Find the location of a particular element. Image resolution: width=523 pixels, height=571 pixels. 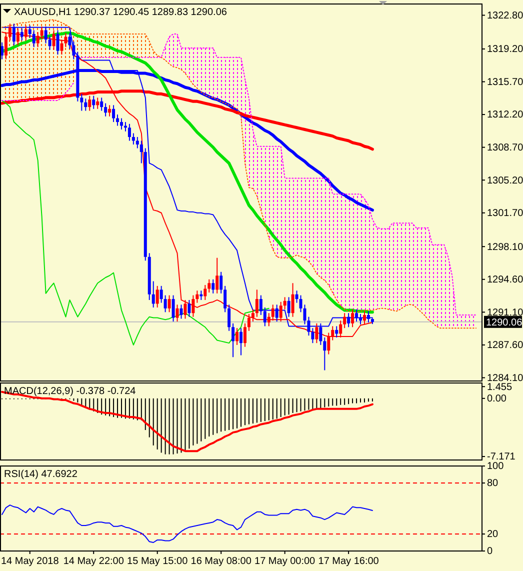

y-tick-label: 1305.20 is located at coordinates (505, 180).